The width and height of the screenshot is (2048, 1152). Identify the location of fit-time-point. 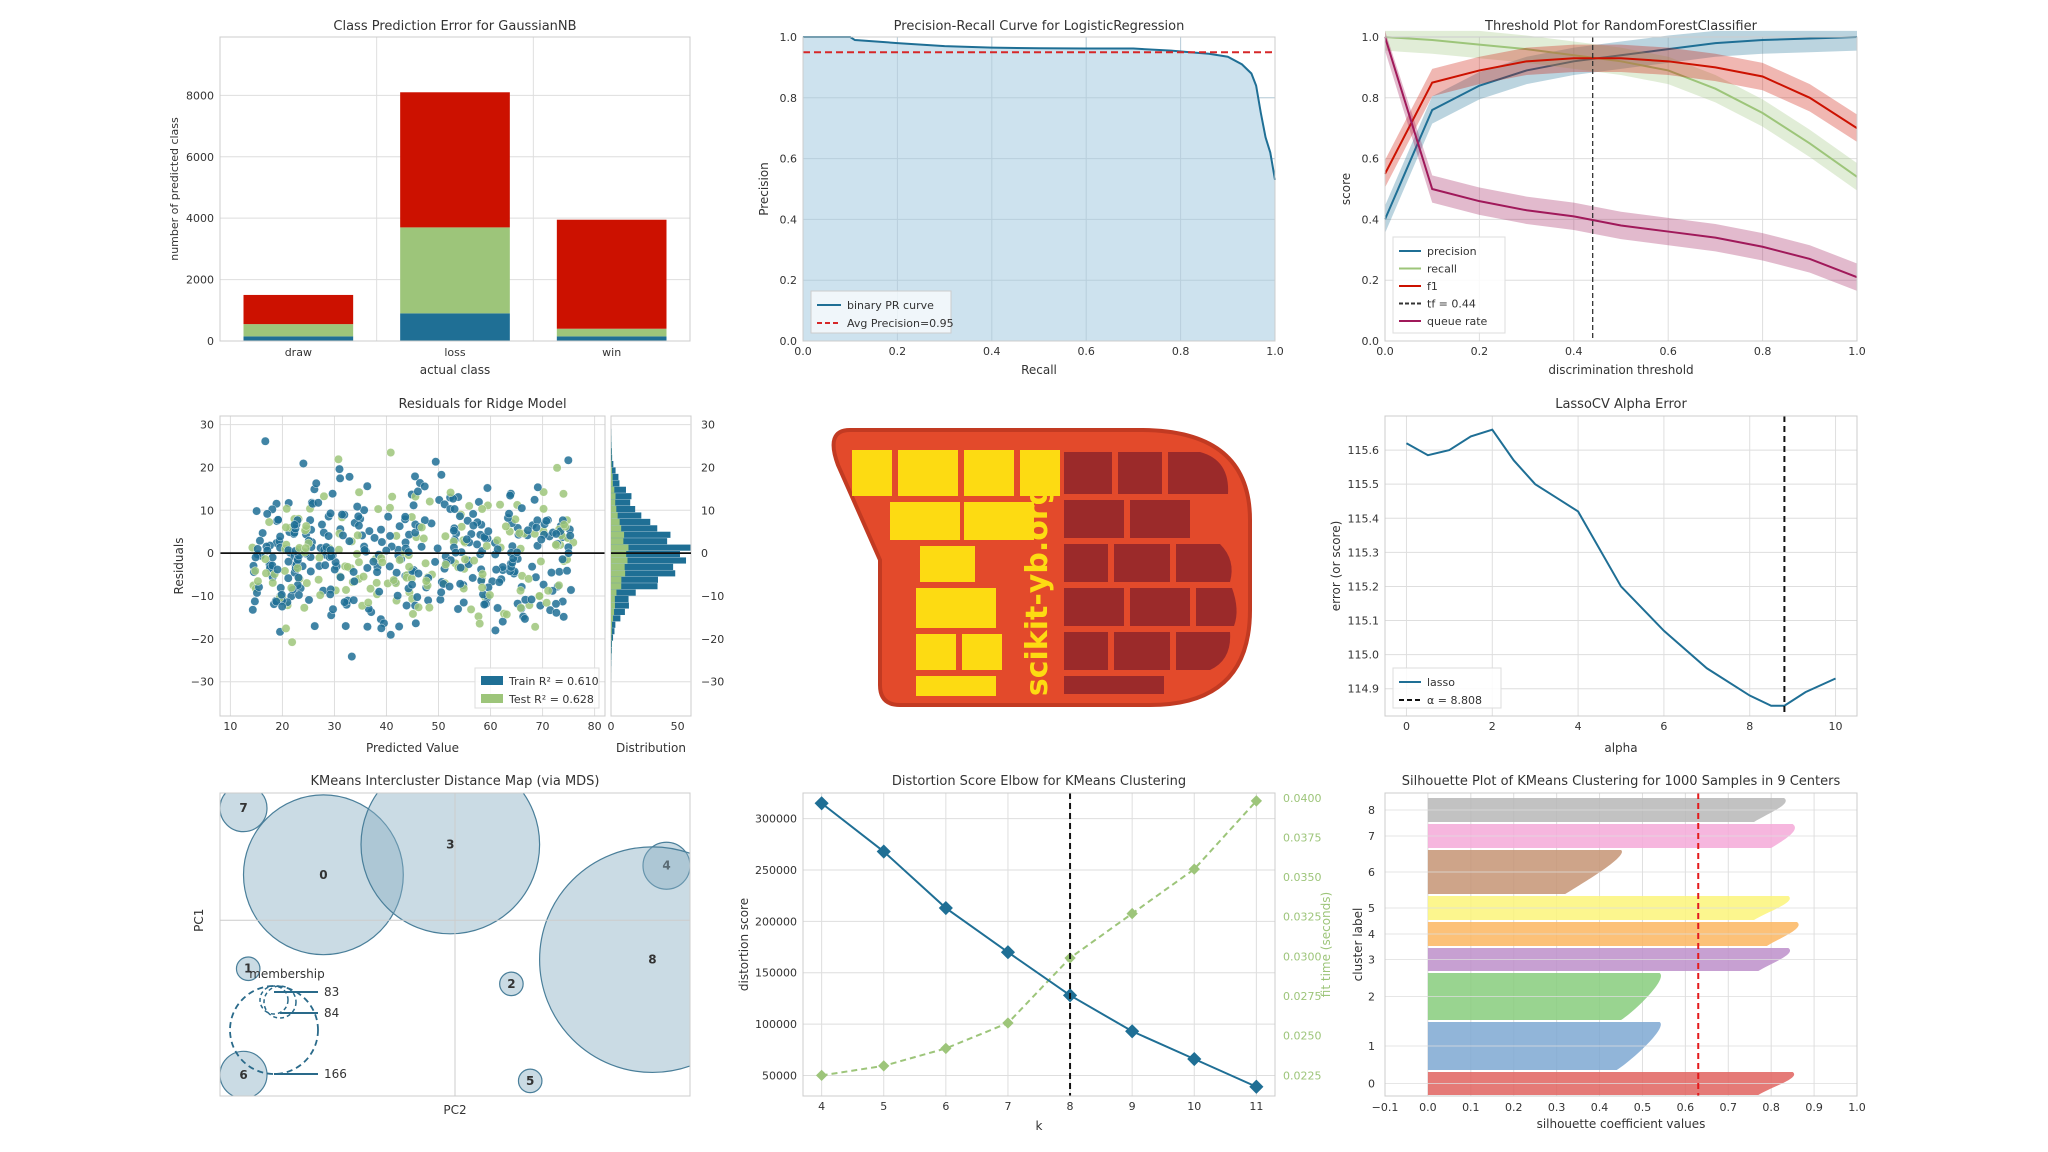
(1132, 913).